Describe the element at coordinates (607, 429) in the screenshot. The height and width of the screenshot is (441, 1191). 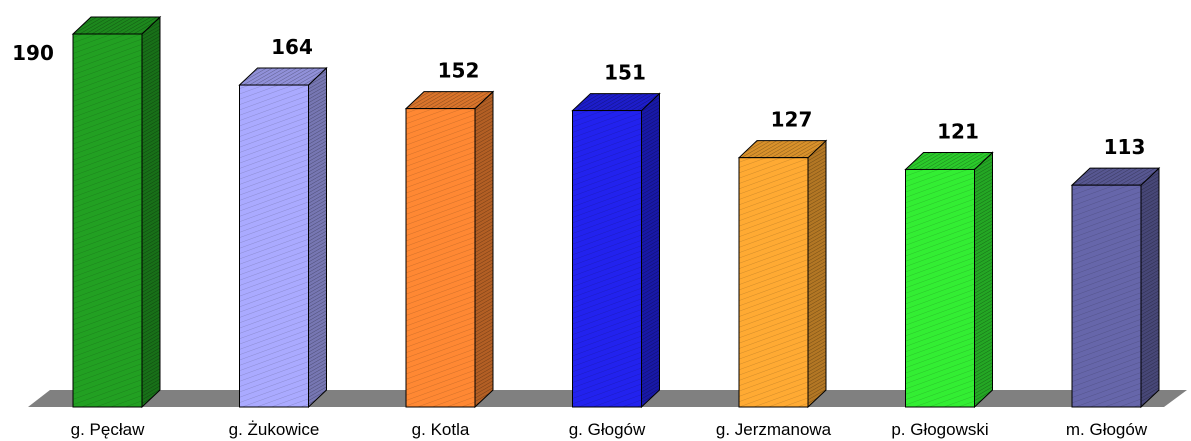
I see `category-label: g. Głogów` at that location.